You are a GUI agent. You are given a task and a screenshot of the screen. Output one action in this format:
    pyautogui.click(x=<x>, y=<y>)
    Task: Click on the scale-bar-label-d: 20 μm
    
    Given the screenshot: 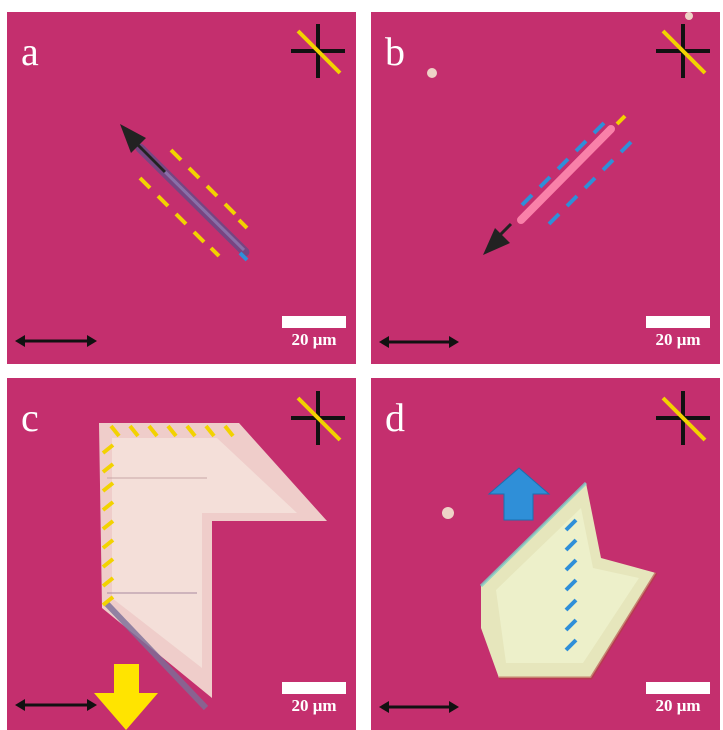 What is the action you would take?
    pyautogui.click(x=678, y=705)
    